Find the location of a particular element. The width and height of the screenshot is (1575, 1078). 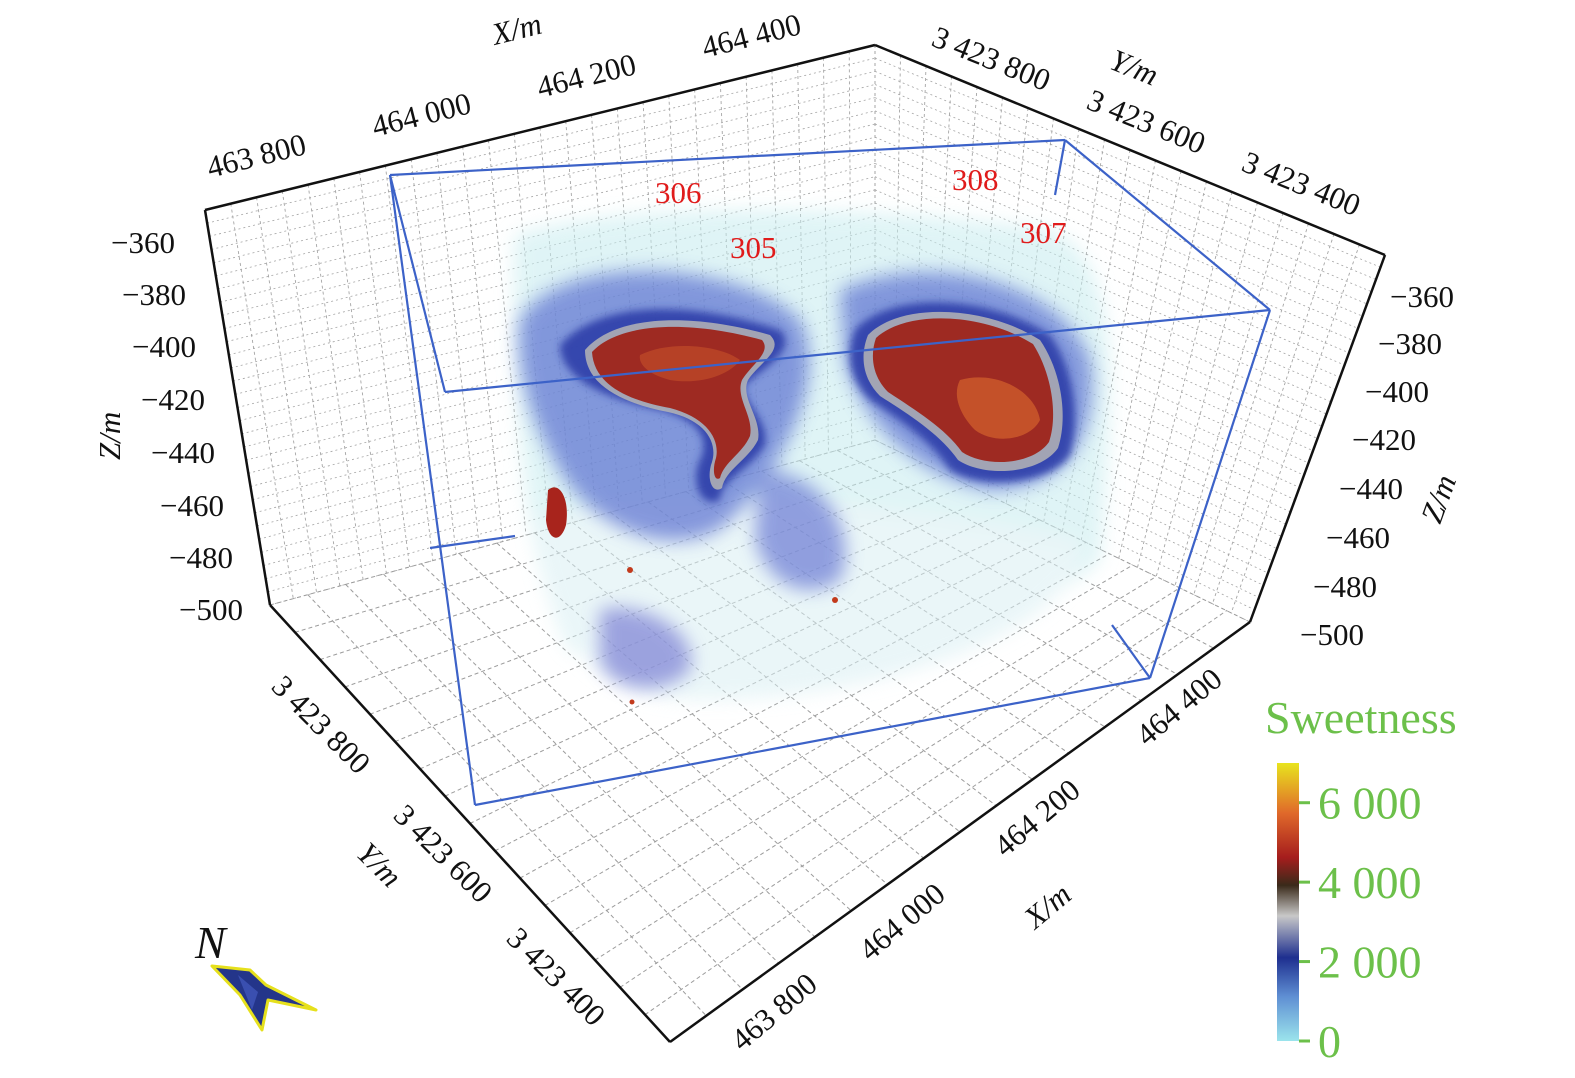

z-axis-left-label: Z/m is located at coordinates (109, 436).